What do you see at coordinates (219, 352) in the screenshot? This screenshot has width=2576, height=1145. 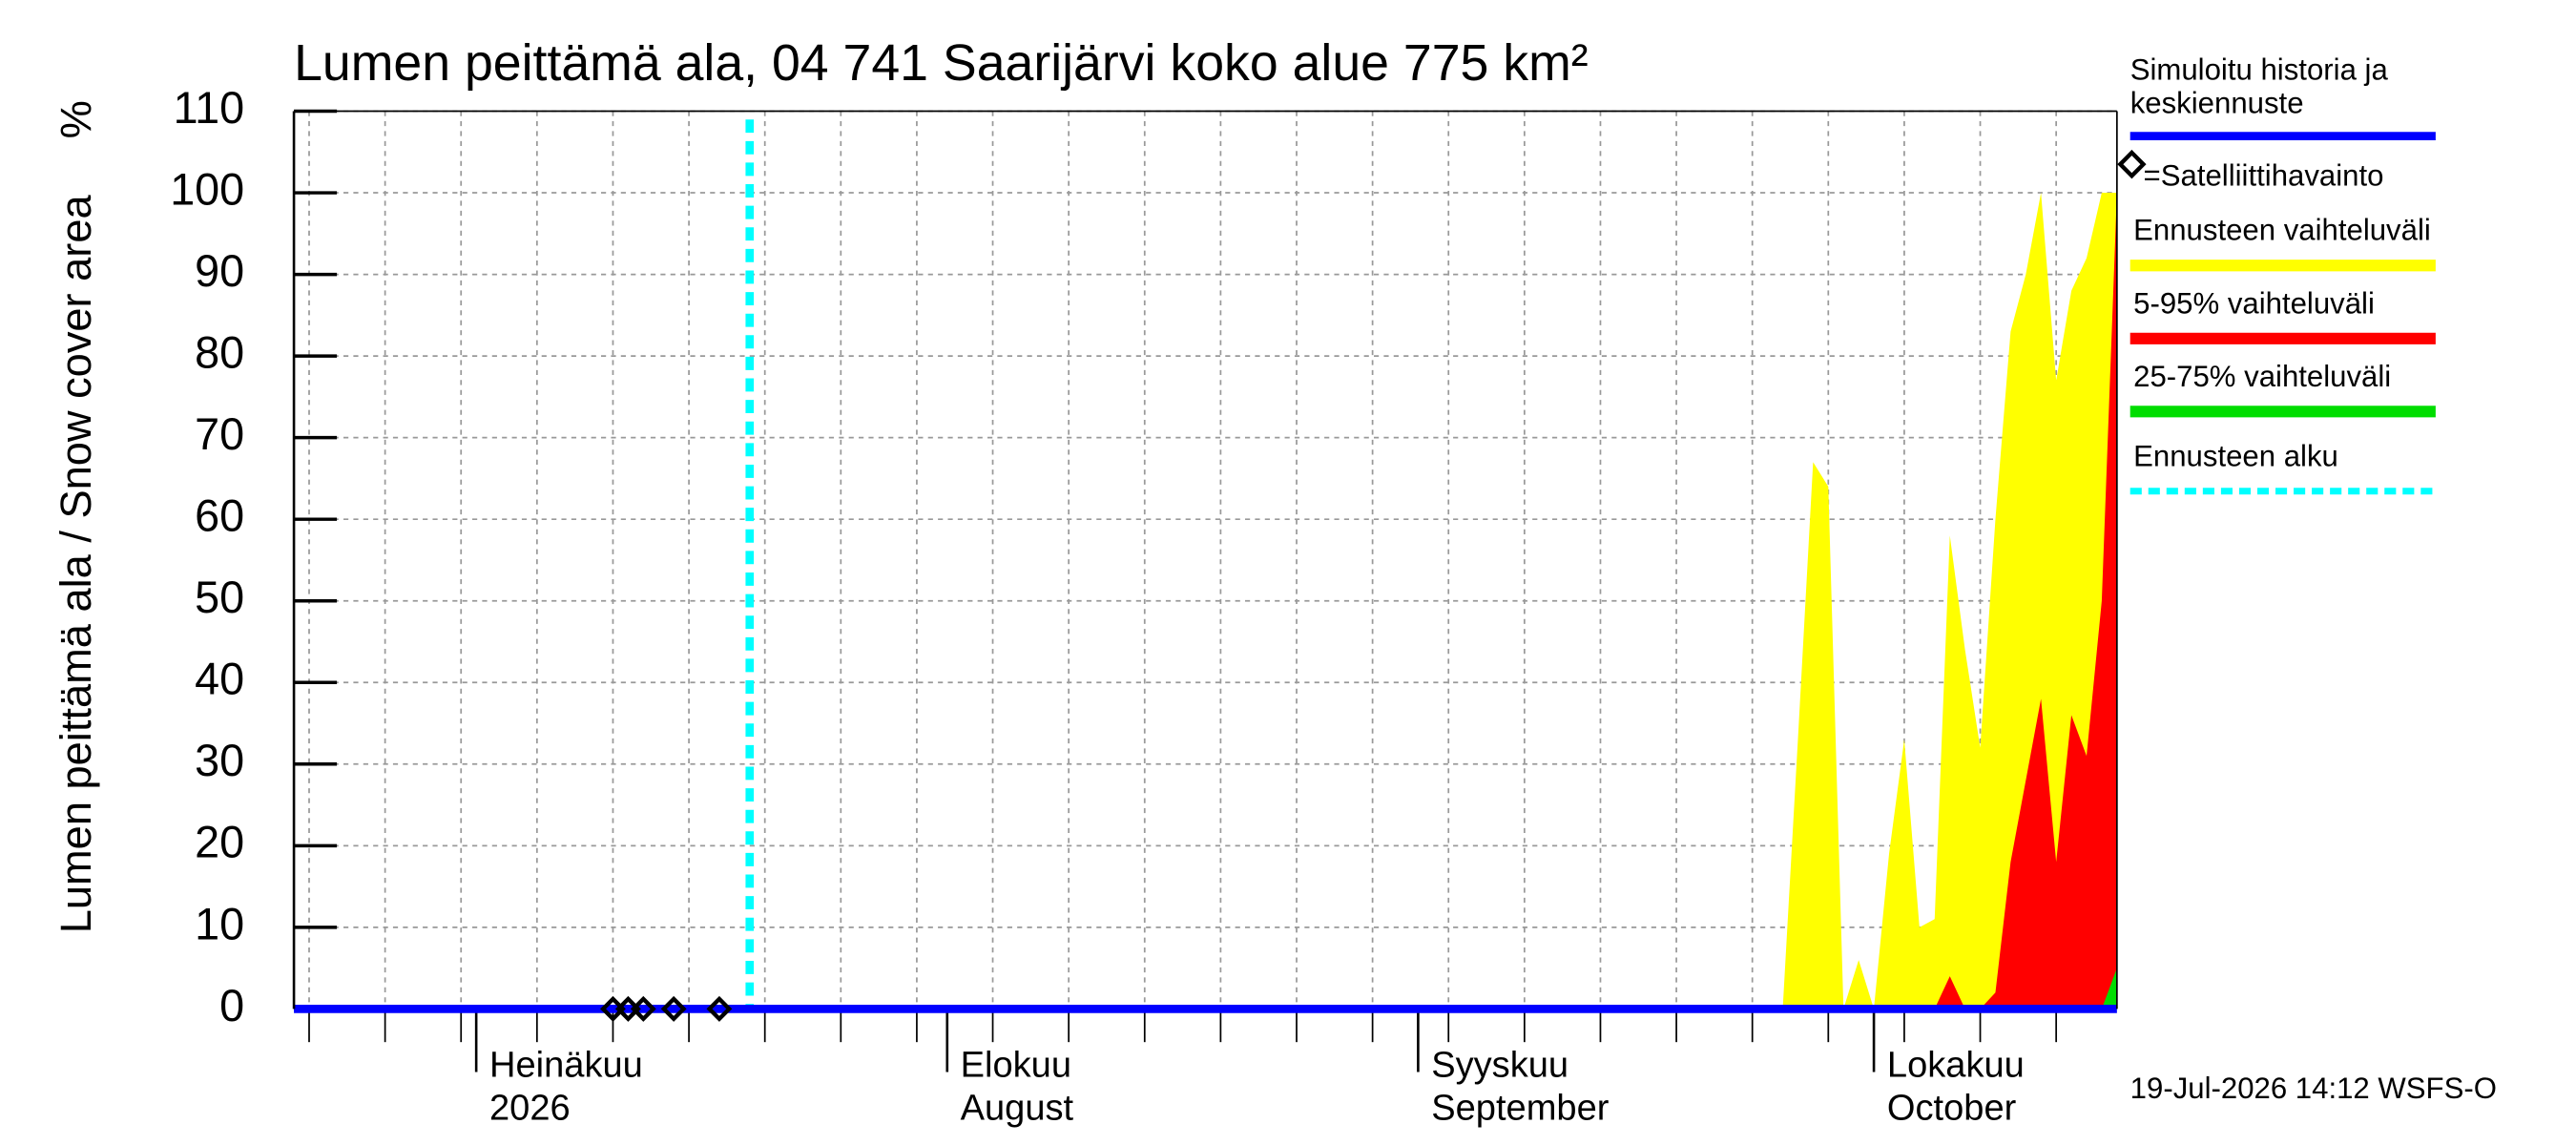 I see `y-tick-label: 80` at bounding box center [219, 352].